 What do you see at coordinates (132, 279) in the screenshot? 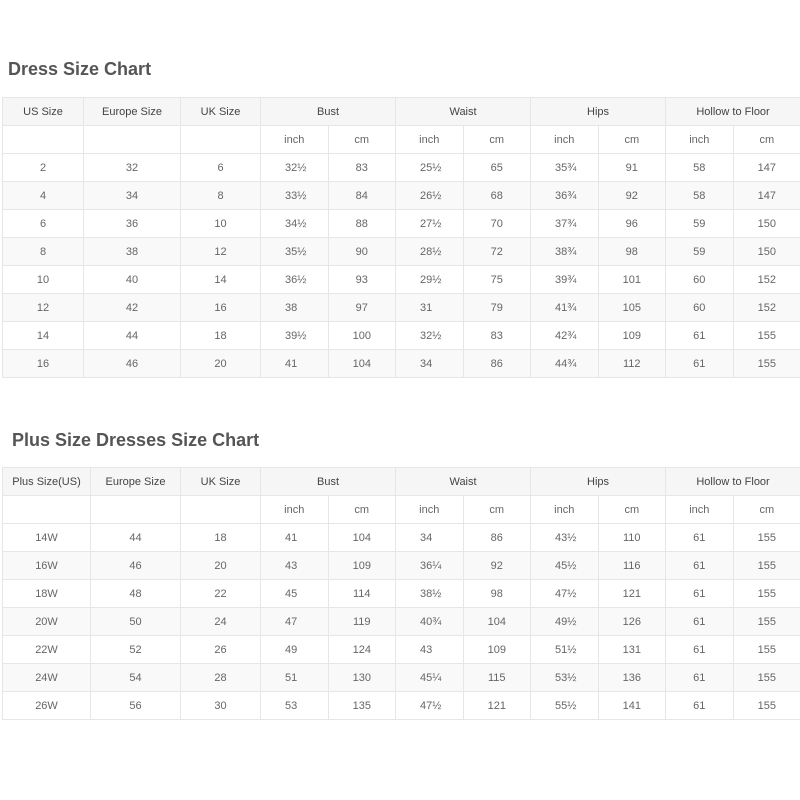
I see `table-cell: 40` at bounding box center [132, 279].